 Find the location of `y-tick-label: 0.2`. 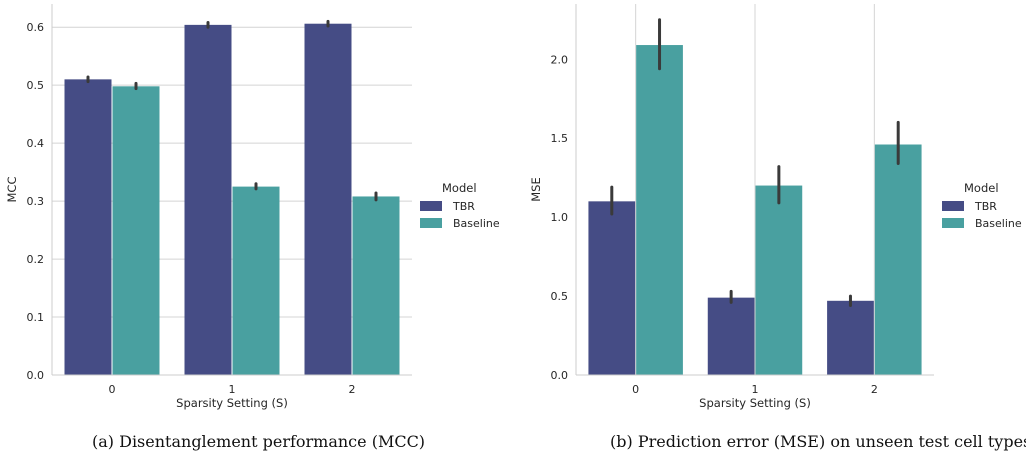

y-tick-label: 0.2 is located at coordinates (36, 259).